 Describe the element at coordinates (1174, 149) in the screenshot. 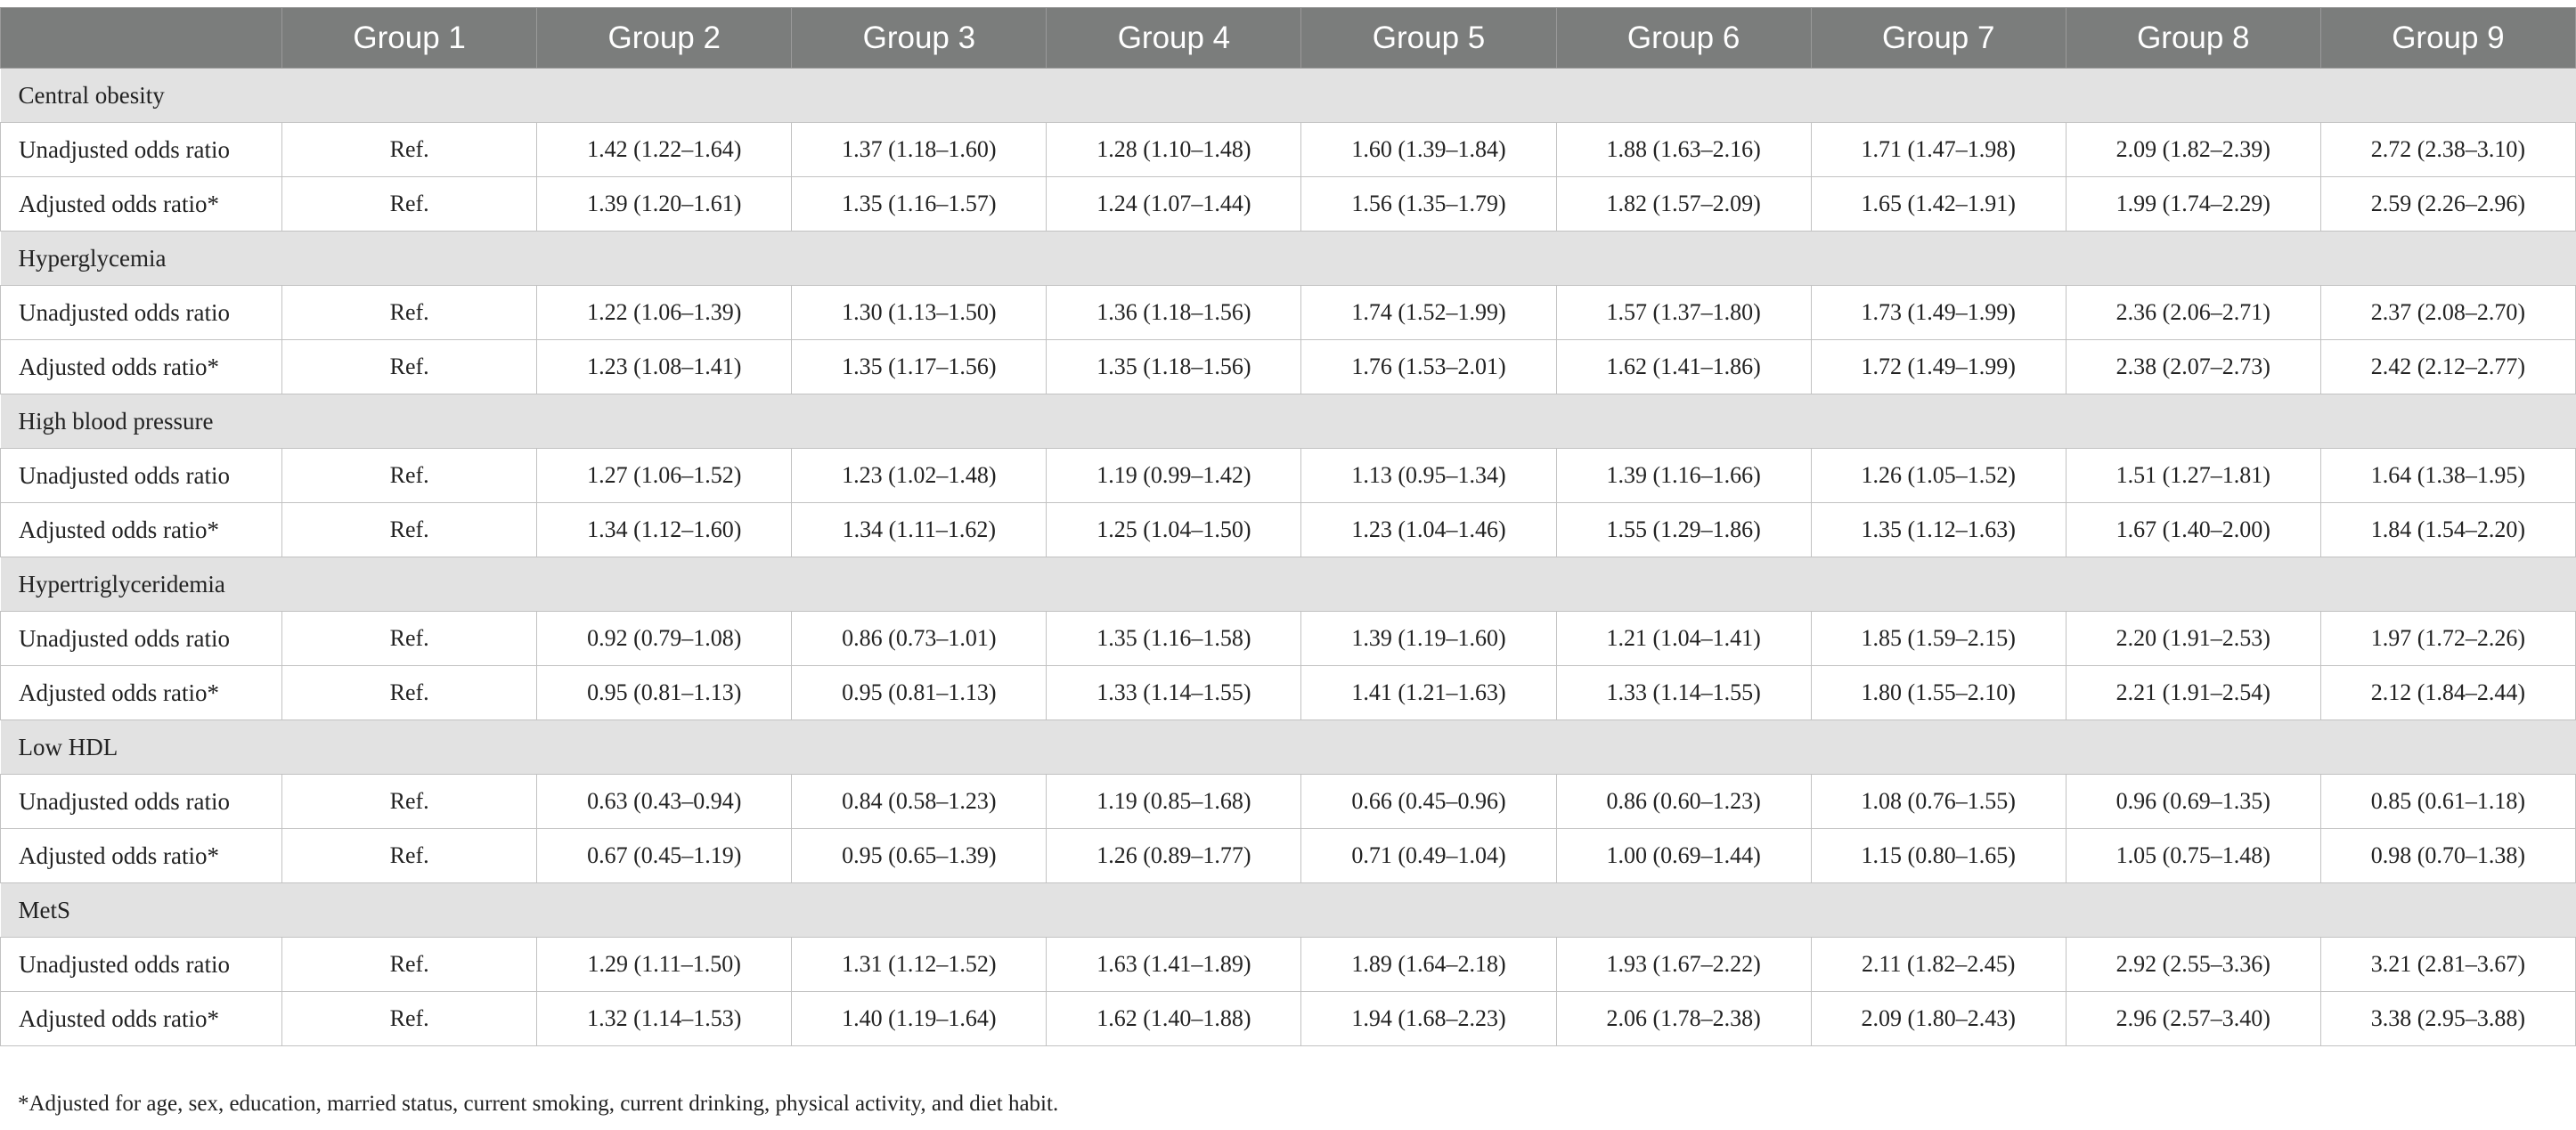

I see `odds-ratio-cell-group-4: 1.28 (1.10–1.48)` at that location.